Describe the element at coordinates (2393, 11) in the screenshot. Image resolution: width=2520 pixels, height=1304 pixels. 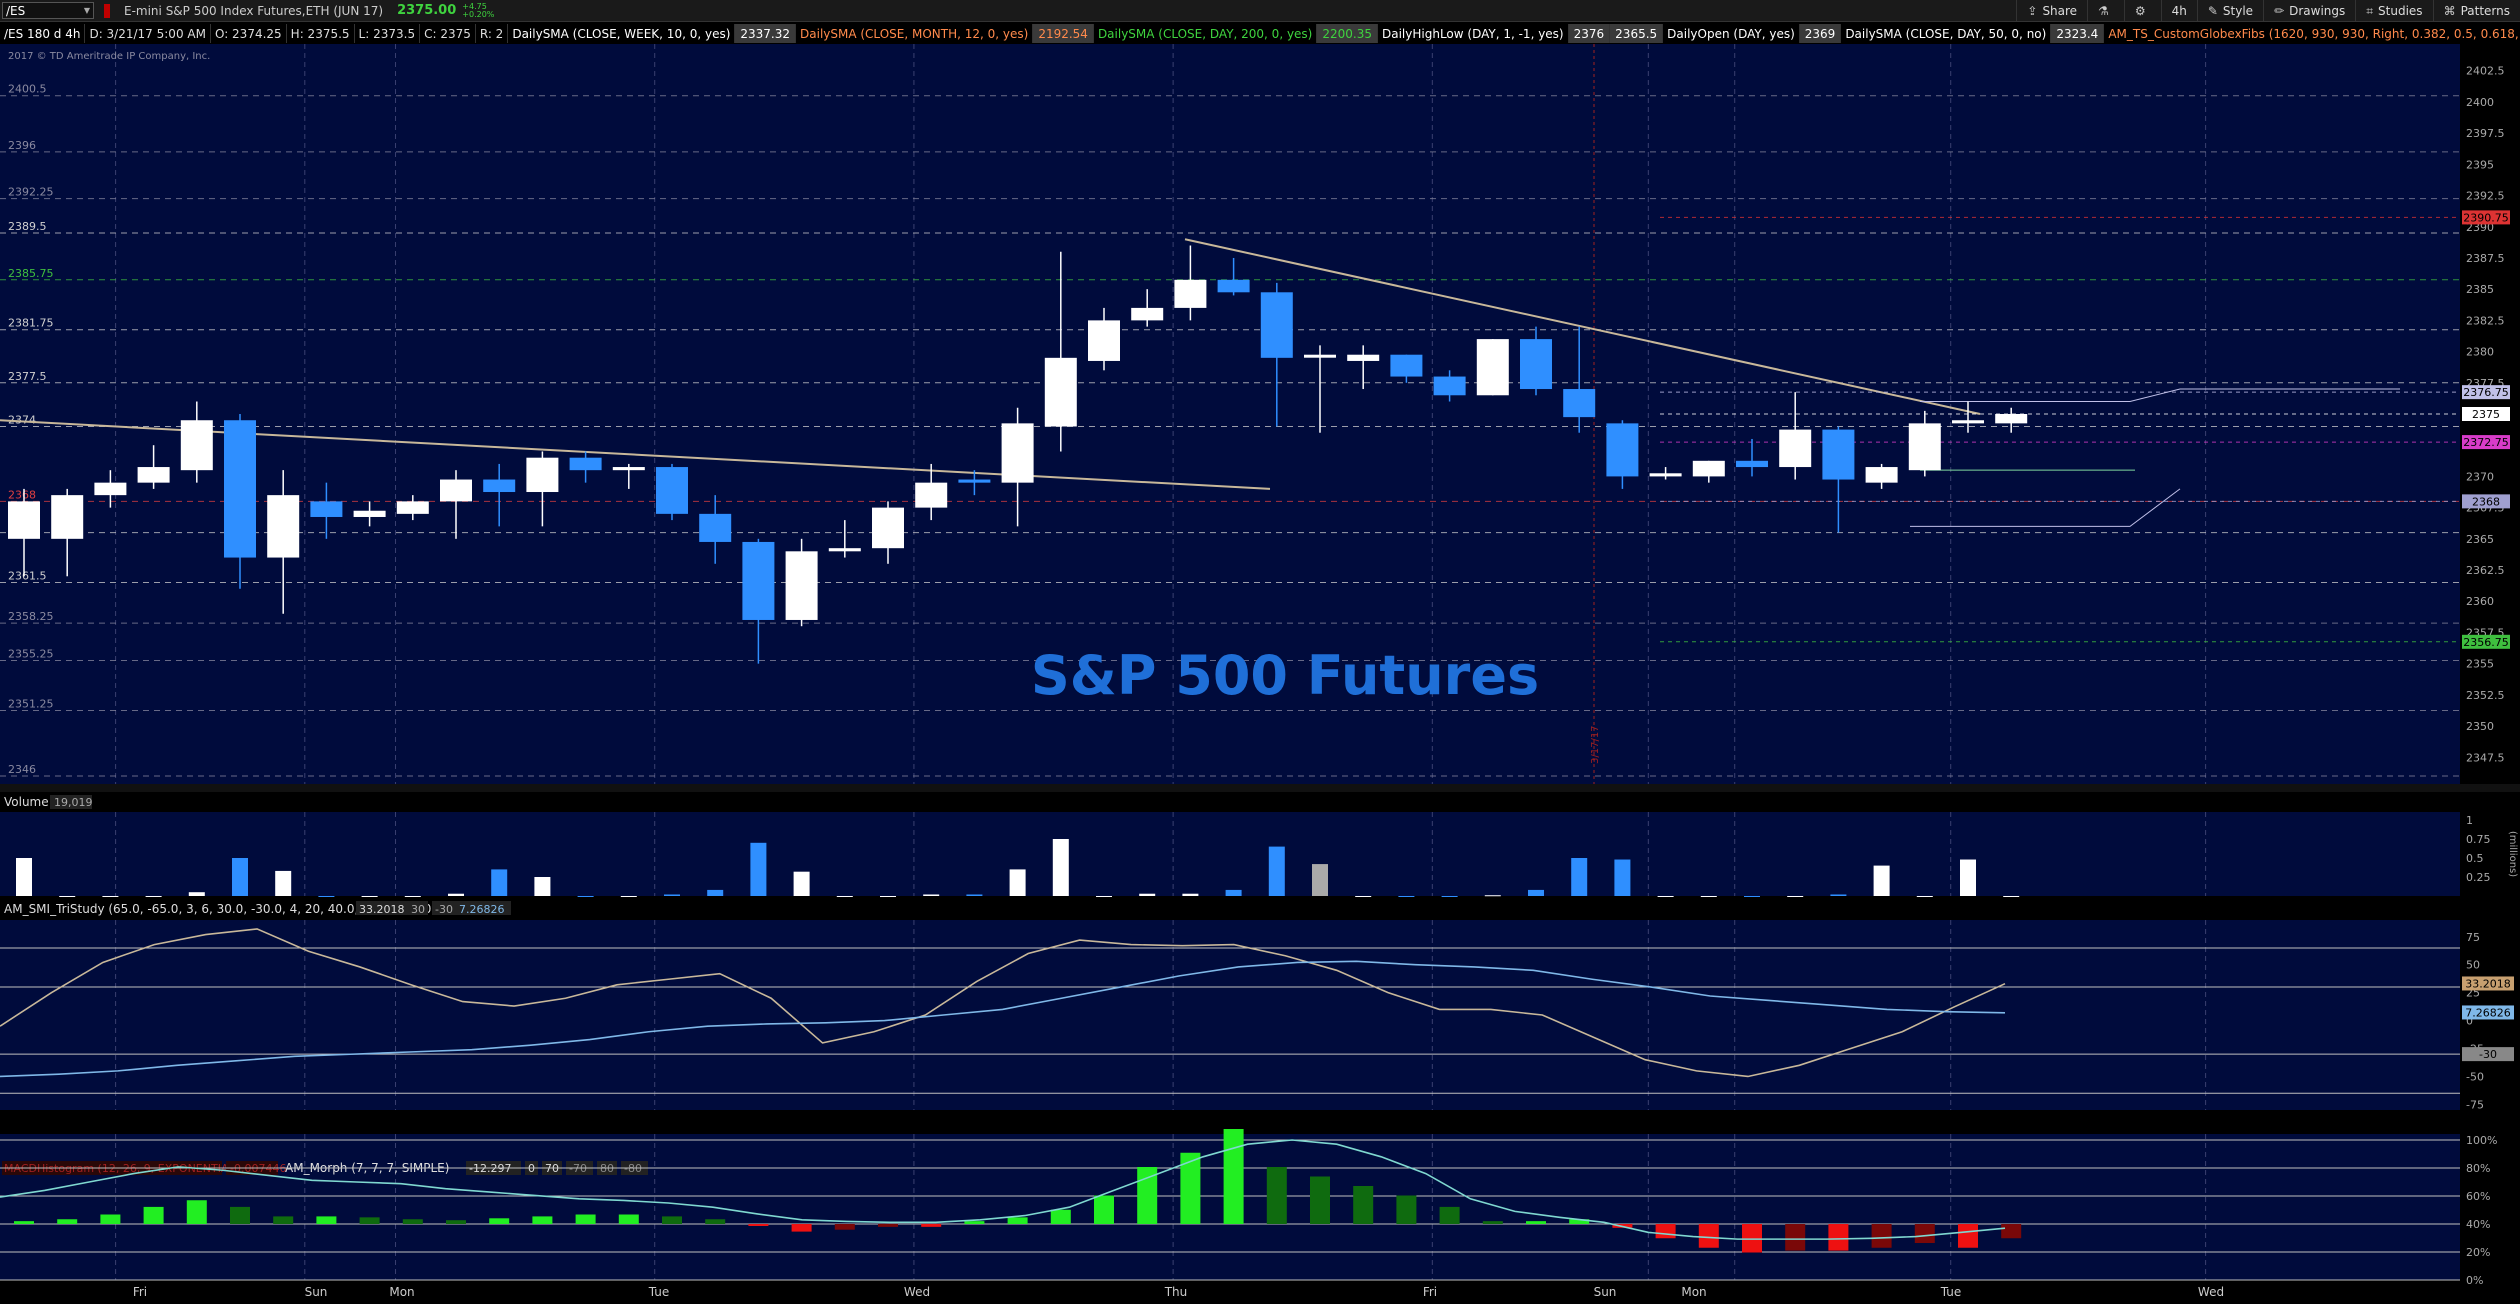
I see `toolbar-action-studies: ⌗ Studies` at that location.